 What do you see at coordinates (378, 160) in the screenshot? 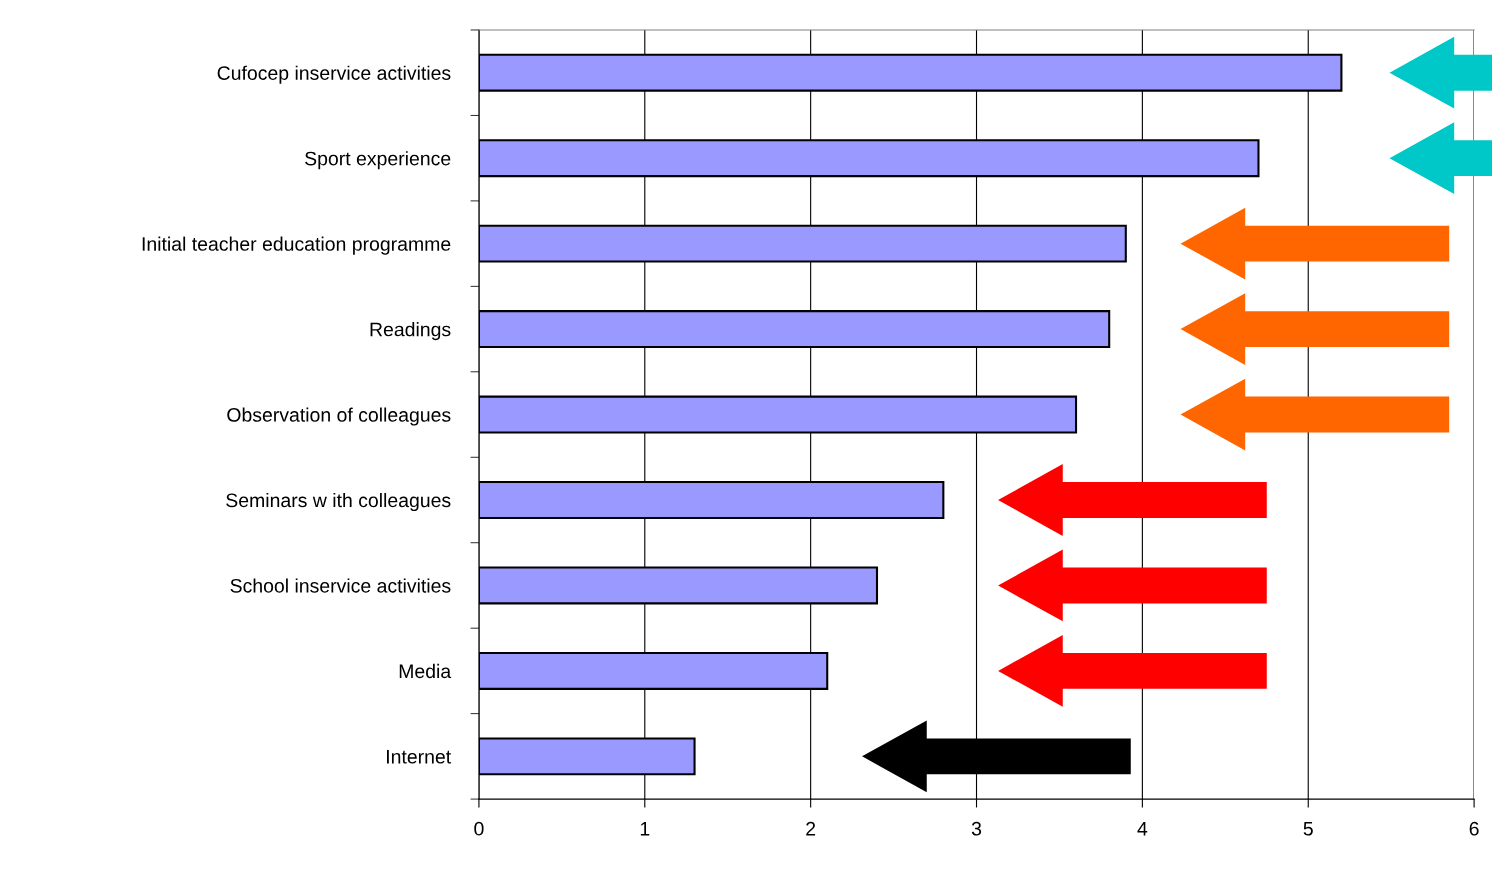
I see `y-tick-label: Sport experience` at bounding box center [378, 160].